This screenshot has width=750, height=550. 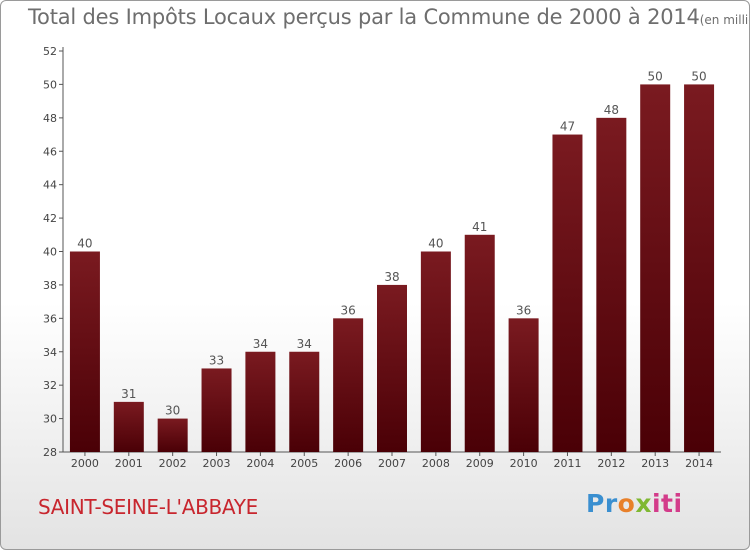 What do you see at coordinates (348, 385) in the screenshot?
I see `bar-2006` at bounding box center [348, 385].